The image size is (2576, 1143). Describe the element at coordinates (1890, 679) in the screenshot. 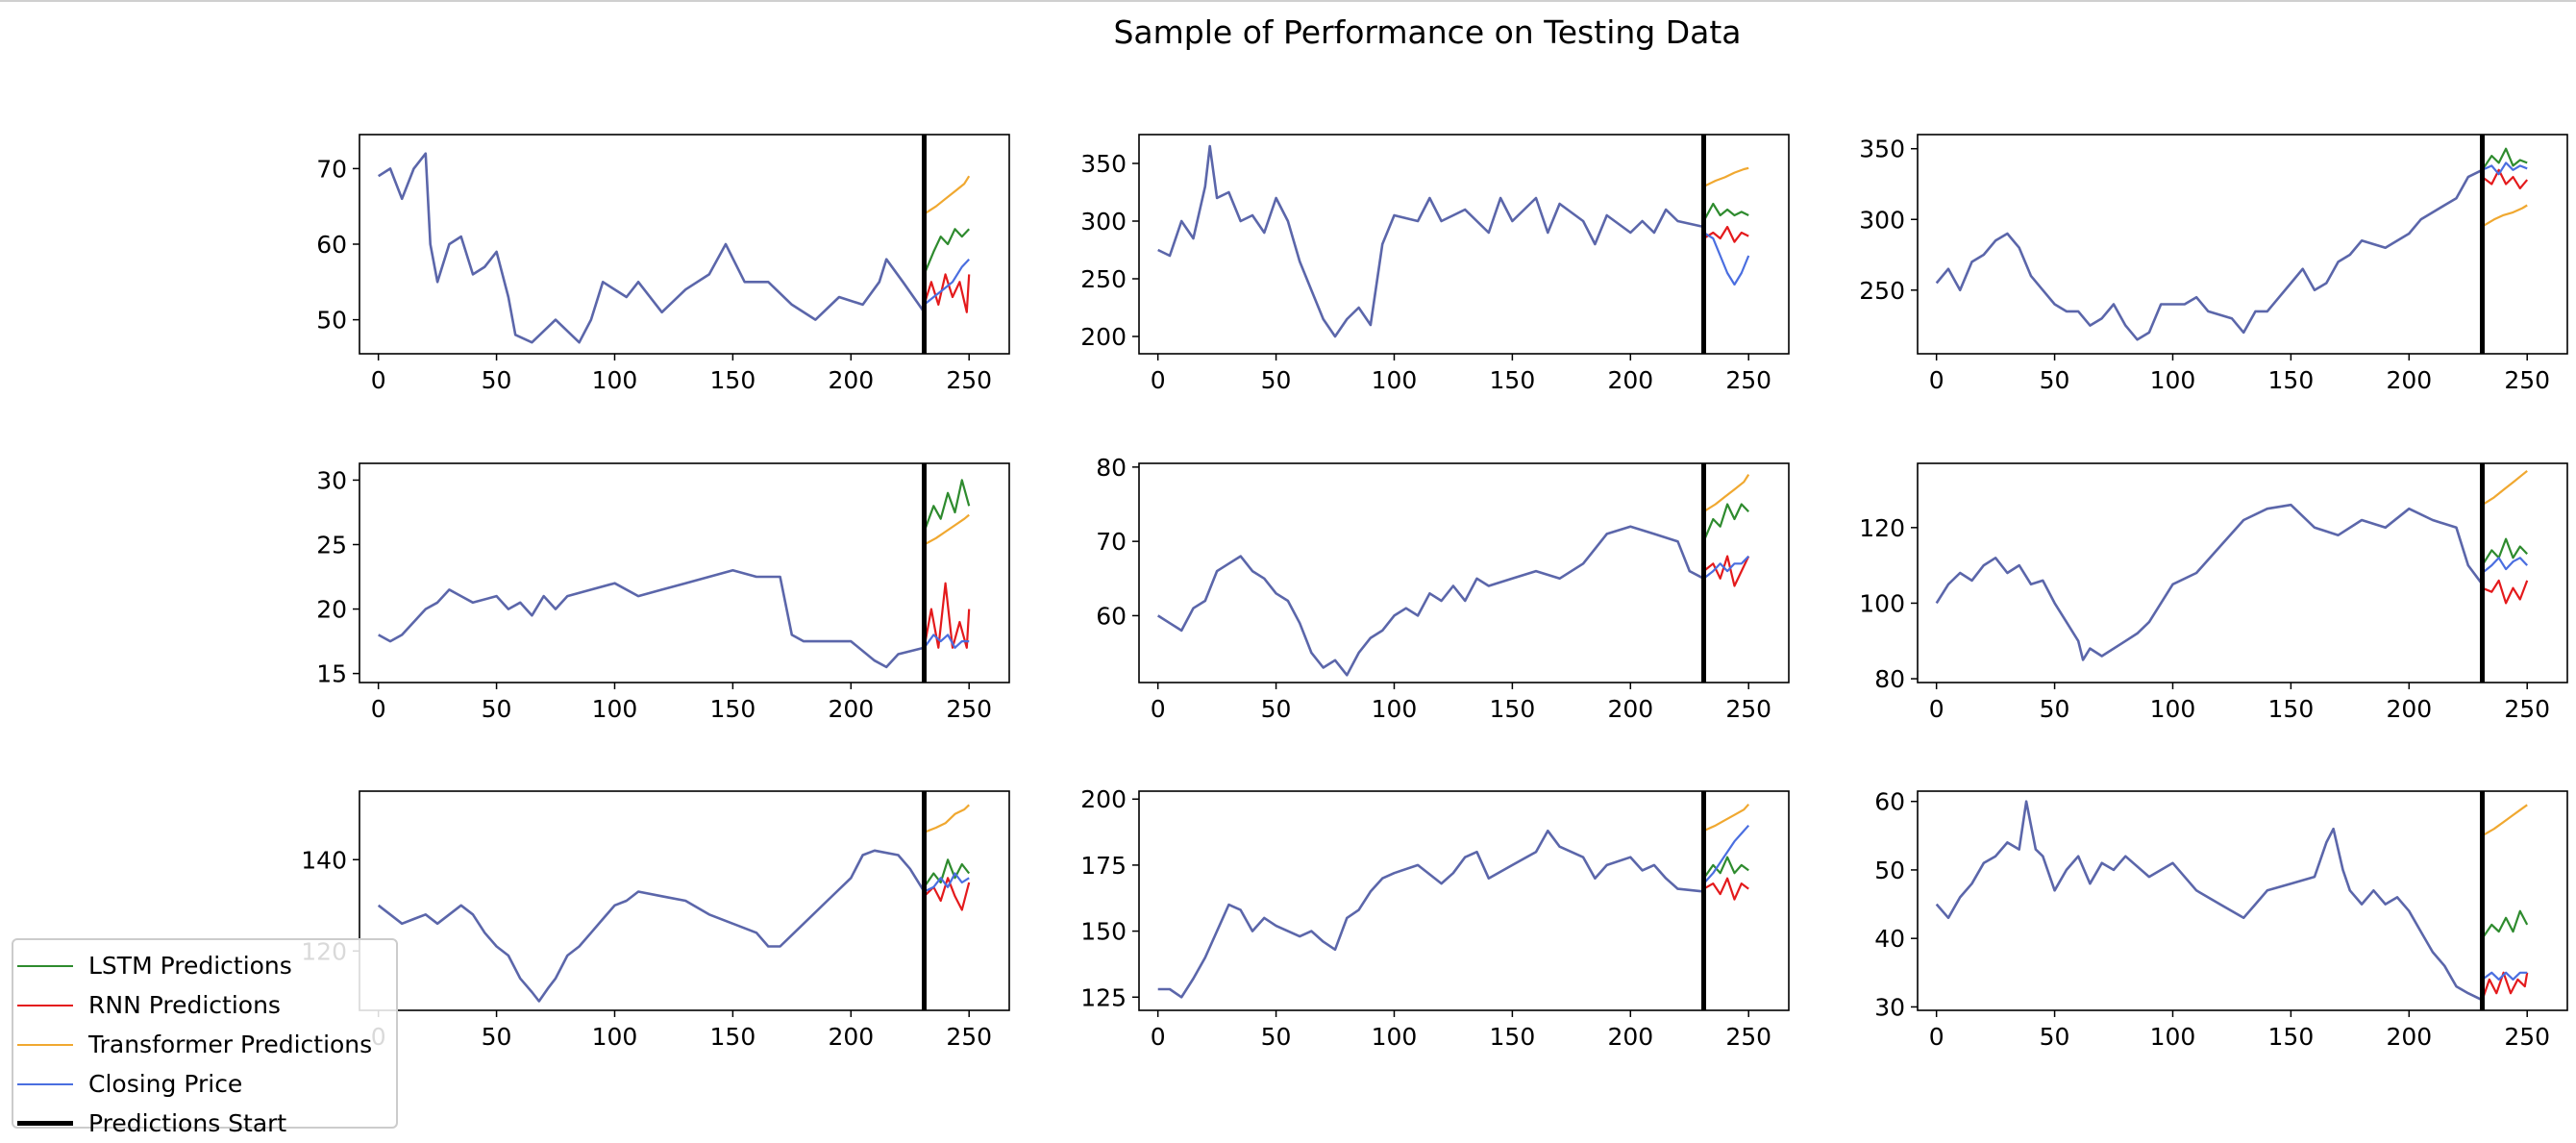

I see `y-tick-label: 80` at that location.